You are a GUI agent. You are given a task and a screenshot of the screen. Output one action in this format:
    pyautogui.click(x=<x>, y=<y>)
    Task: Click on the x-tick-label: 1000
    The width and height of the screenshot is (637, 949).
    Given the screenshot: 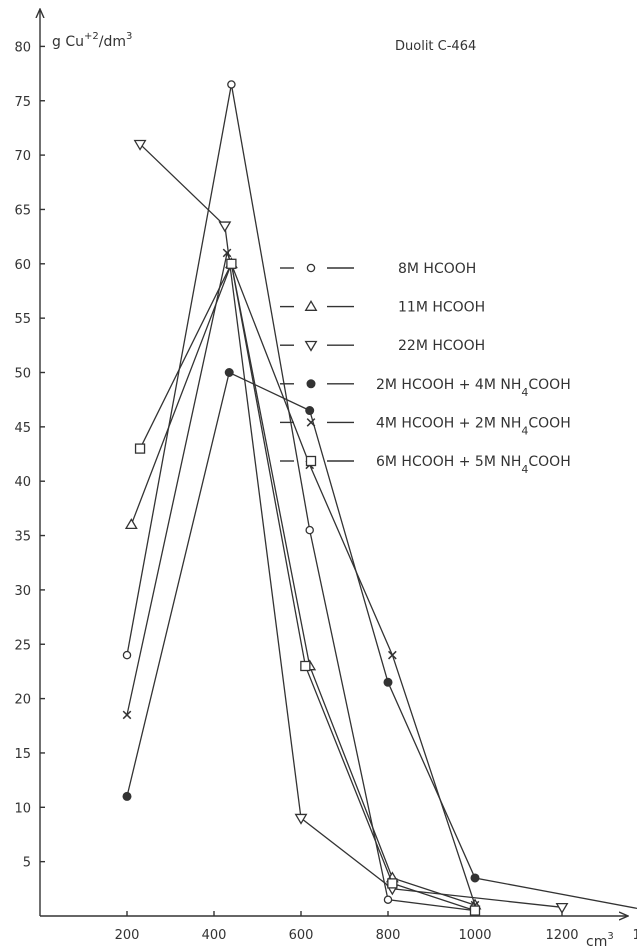 What is the action you would take?
    pyautogui.click(x=474, y=935)
    